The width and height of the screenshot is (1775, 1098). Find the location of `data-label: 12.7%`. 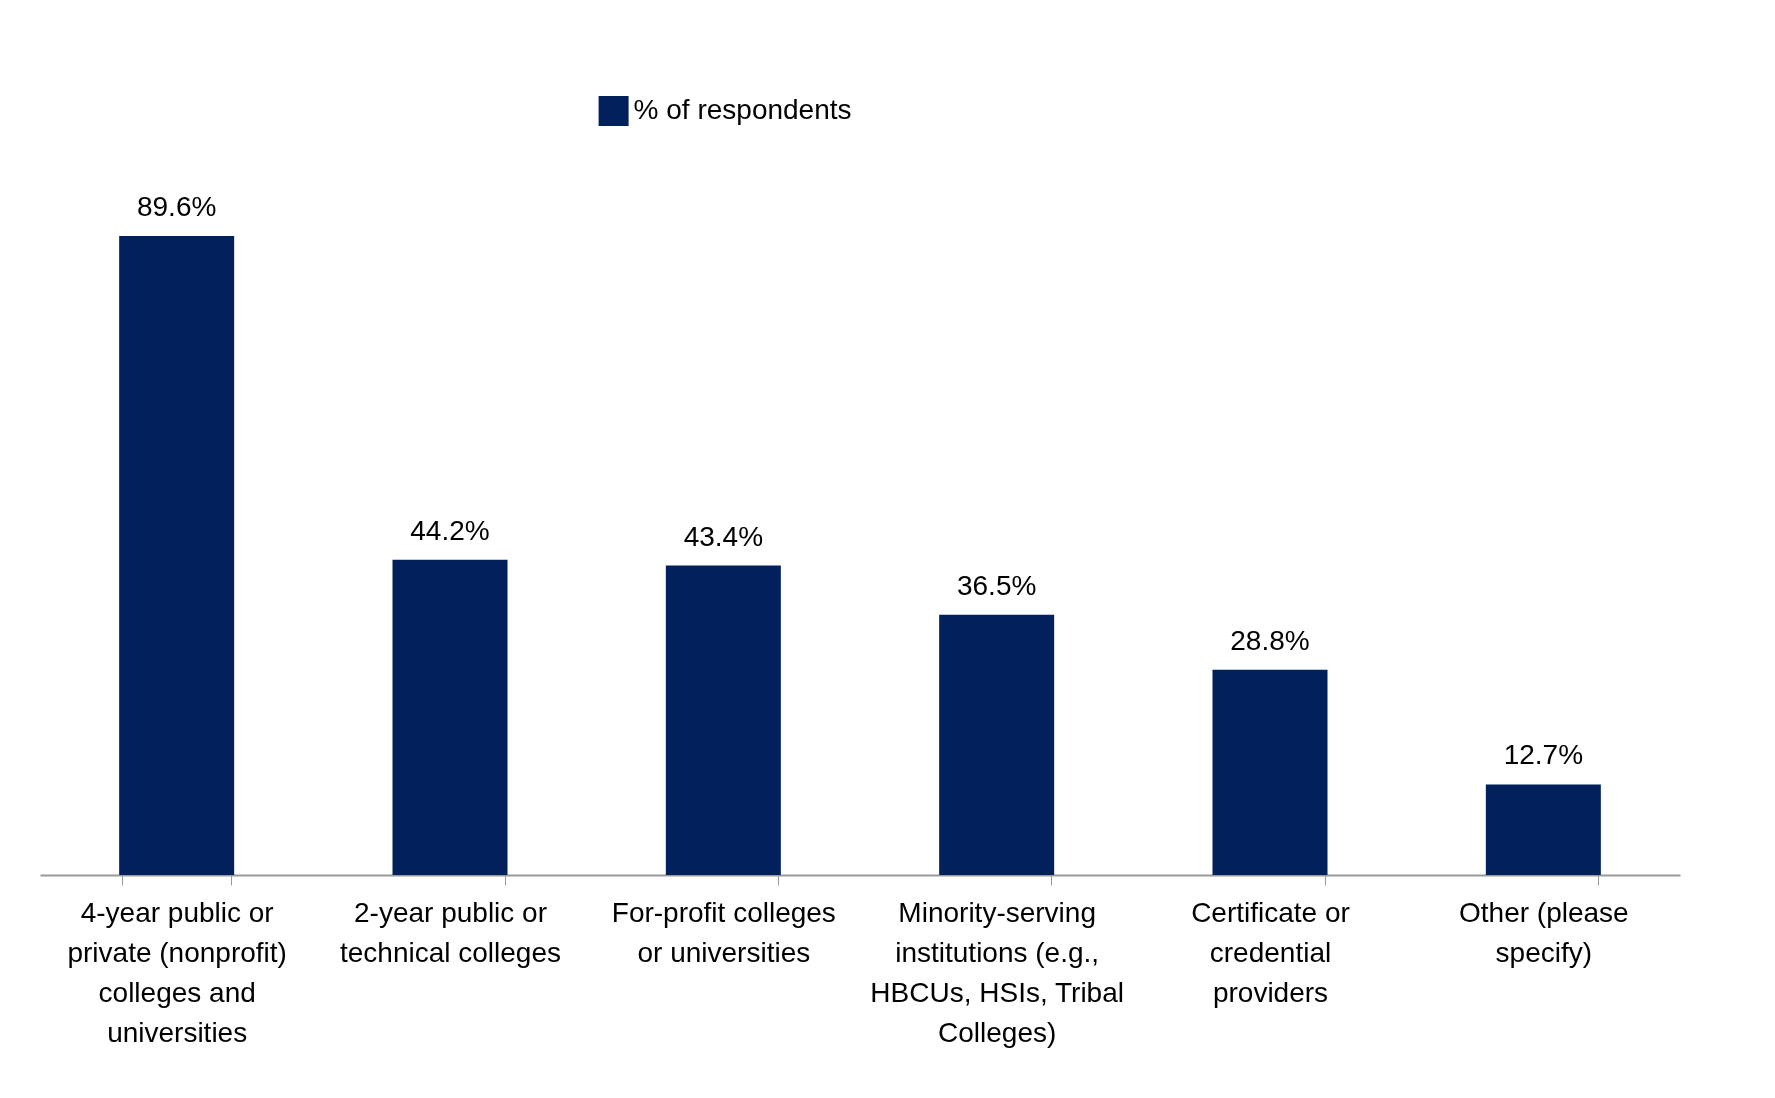

data-label: 12.7% is located at coordinates (1543, 755).